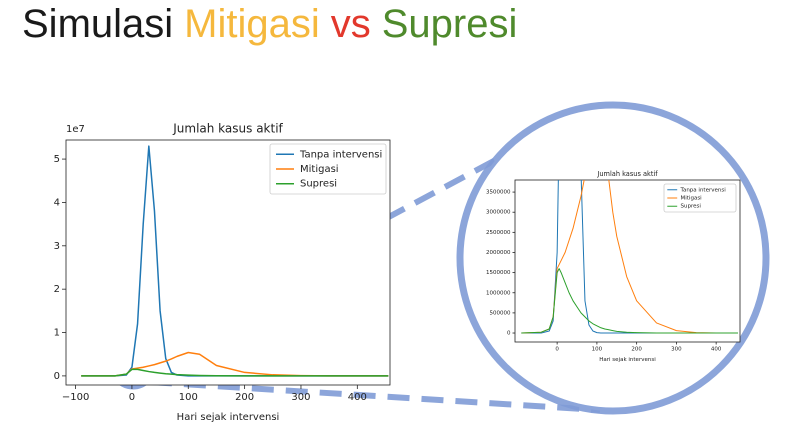 The image size is (788, 425). What do you see at coordinates (75, 129) in the screenshot?
I see `y-offset-label: 1e7` at bounding box center [75, 129].